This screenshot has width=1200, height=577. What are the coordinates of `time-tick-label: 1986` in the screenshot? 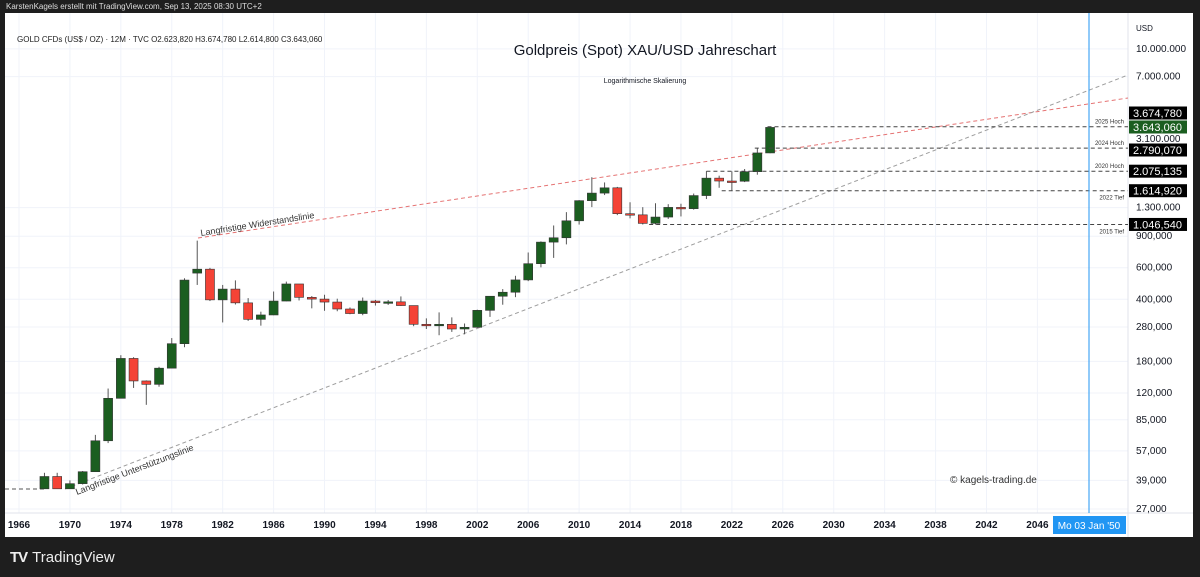 It's located at (273, 525).